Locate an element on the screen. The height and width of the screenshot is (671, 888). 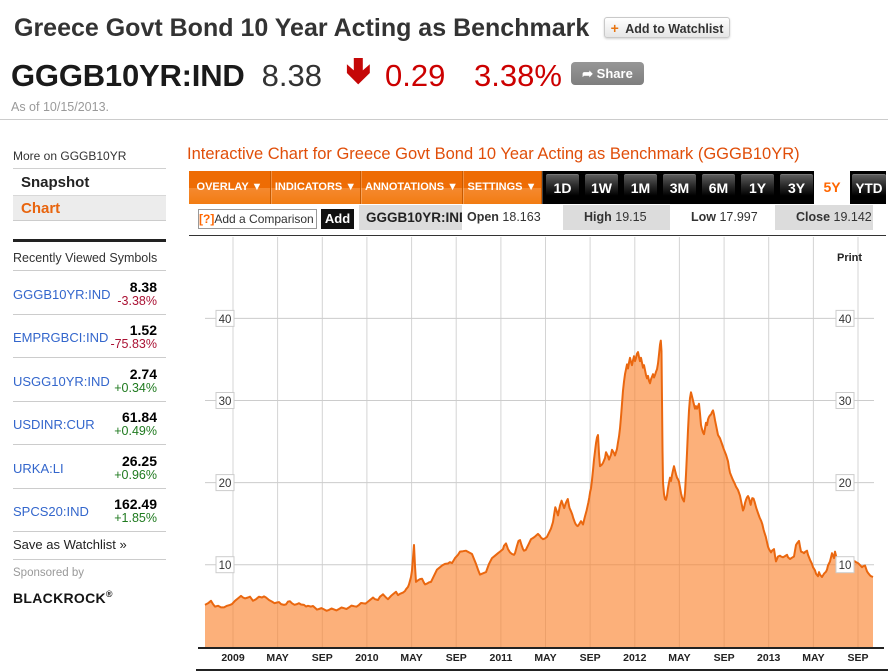
svg-text: 2013 is located at coordinates (769, 658).